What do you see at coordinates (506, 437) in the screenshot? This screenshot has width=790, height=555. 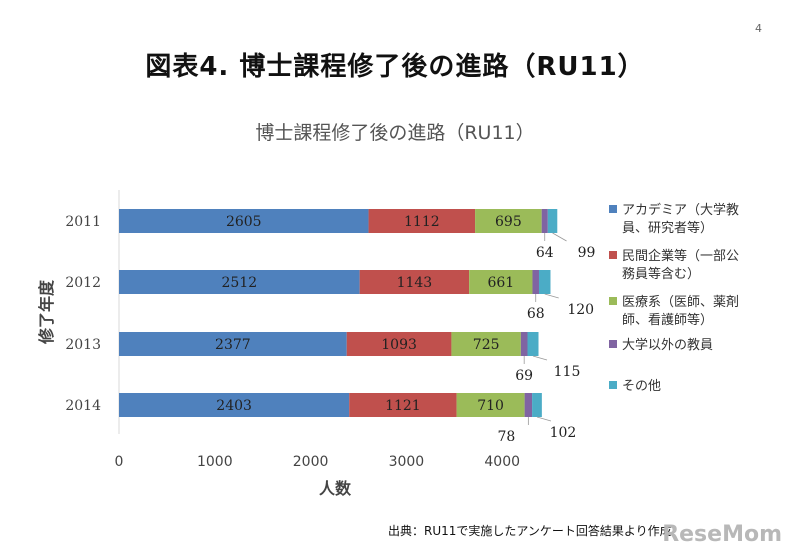 I see `data-label: 78` at bounding box center [506, 437].